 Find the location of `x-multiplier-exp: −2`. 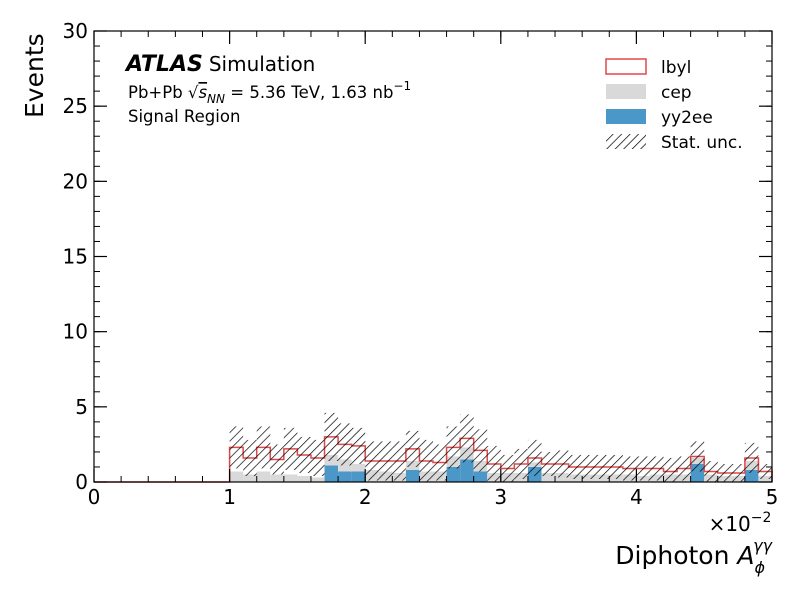

x-multiplier-exp: −2 is located at coordinates (761, 518).